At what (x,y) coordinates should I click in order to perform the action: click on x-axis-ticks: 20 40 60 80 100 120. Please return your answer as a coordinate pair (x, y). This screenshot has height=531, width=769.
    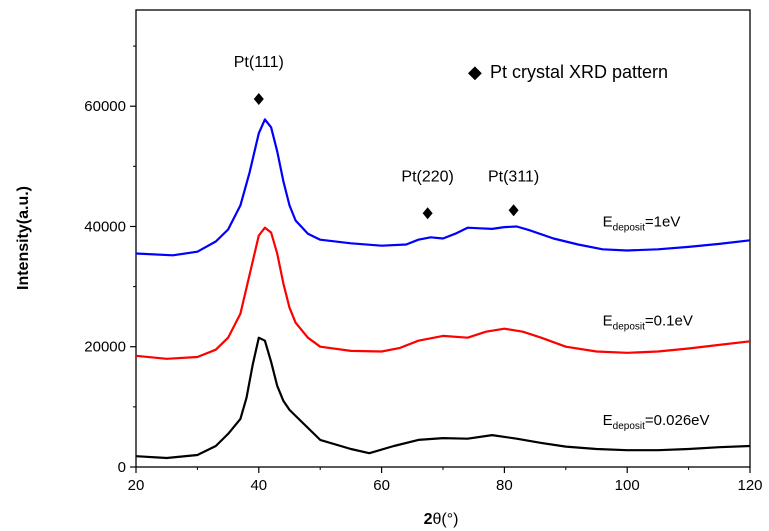
    Looking at the image, I should click on (445, 480).